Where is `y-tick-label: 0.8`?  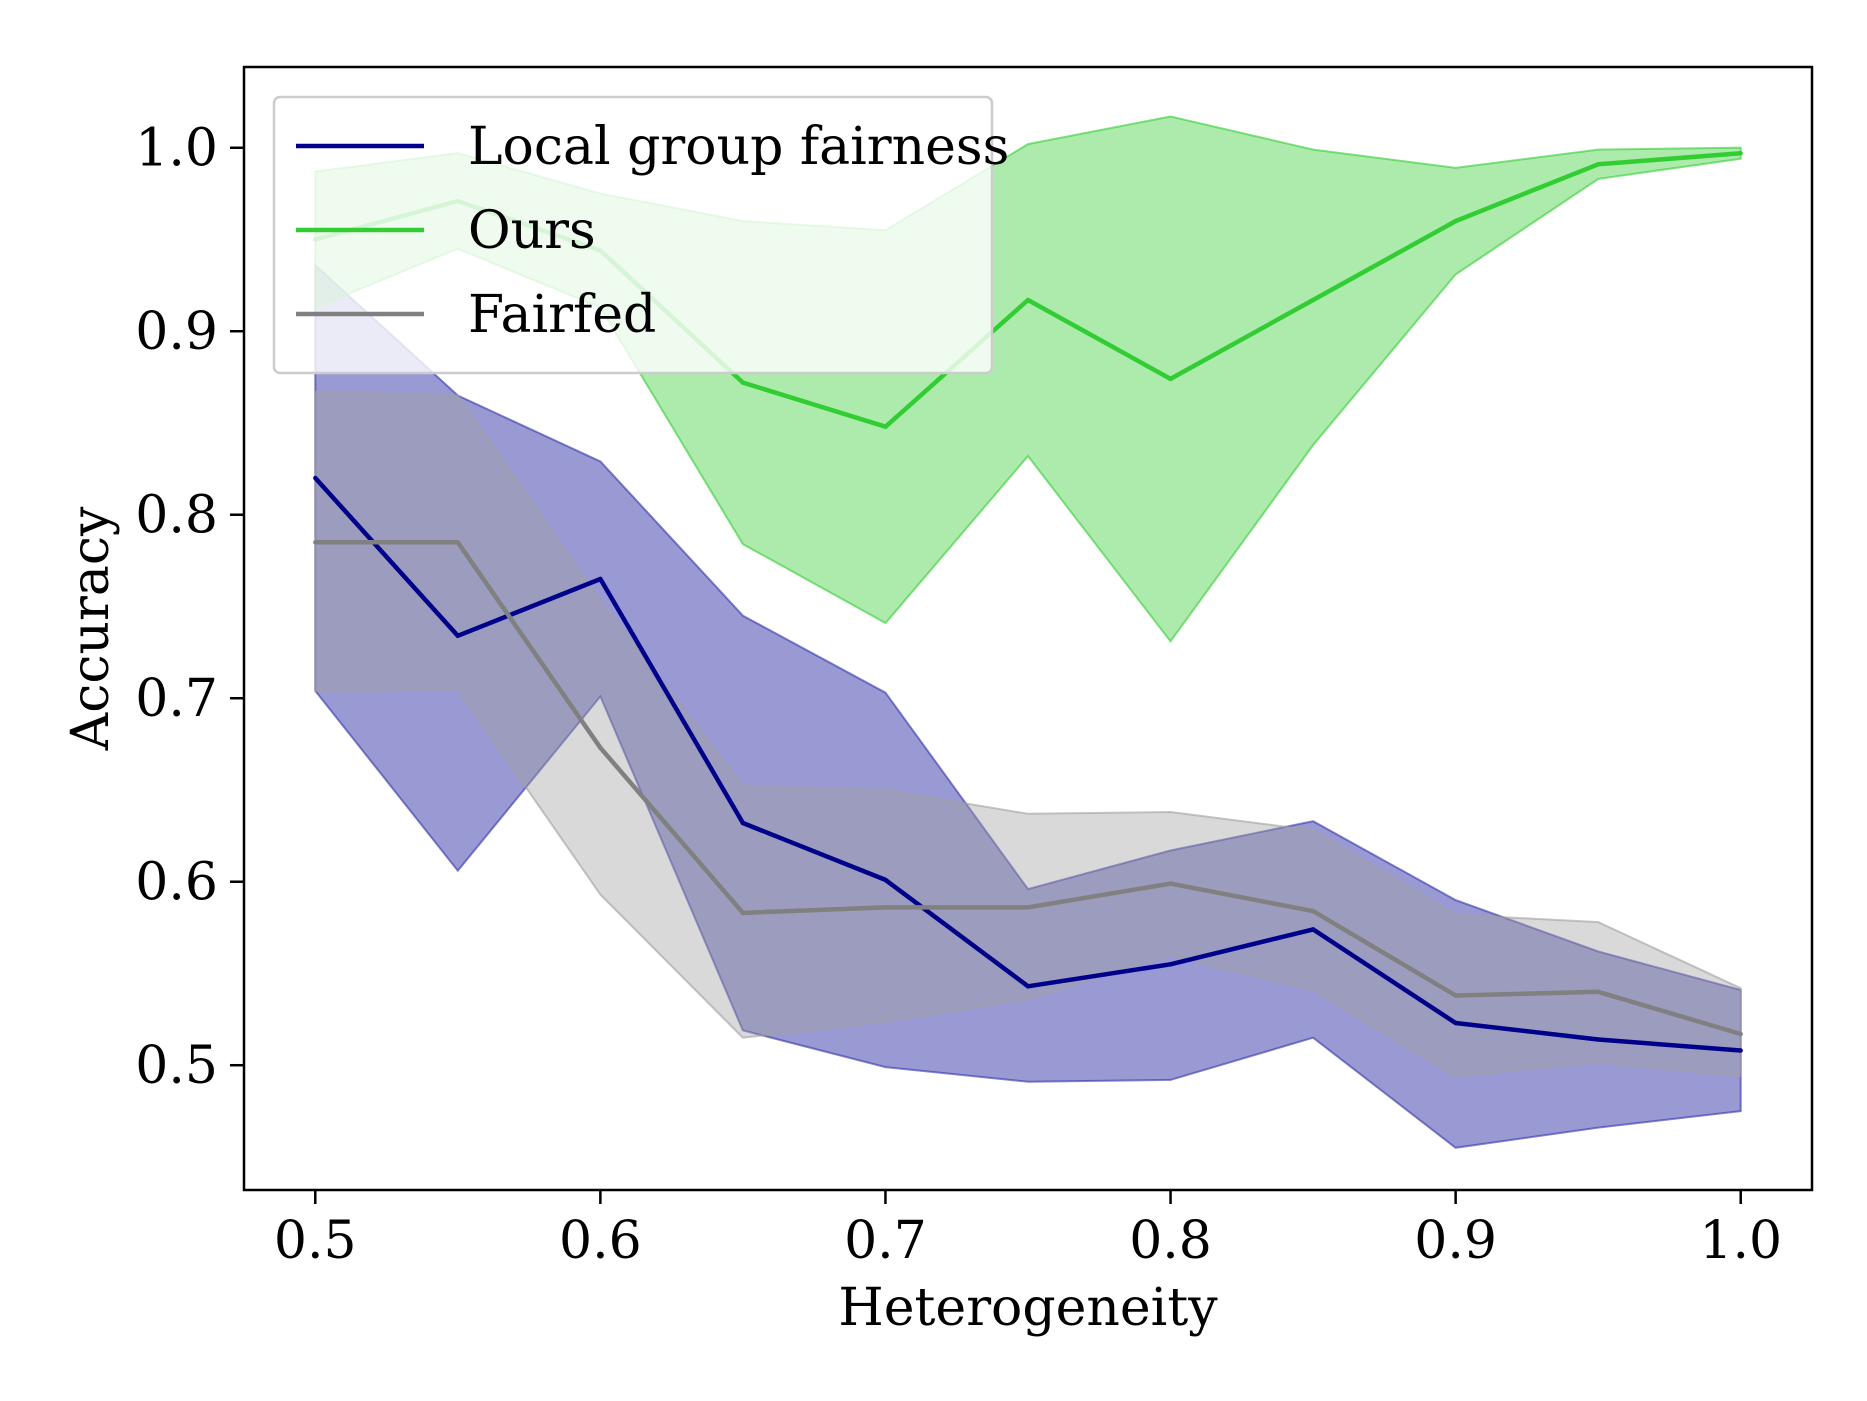
y-tick-label: 0.8 is located at coordinates (176, 516).